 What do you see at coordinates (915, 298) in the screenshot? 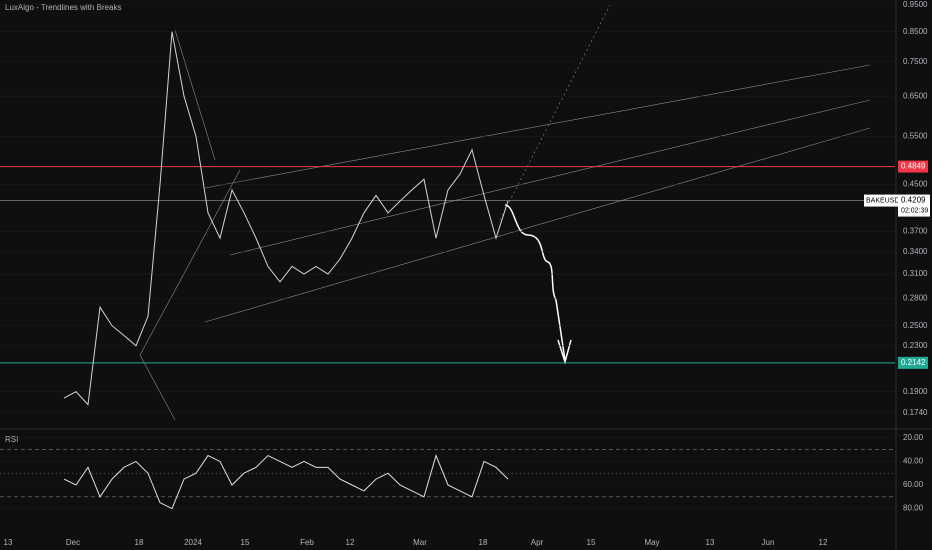
I see `y-tick-label: 0.2800` at bounding box center [915, 298].